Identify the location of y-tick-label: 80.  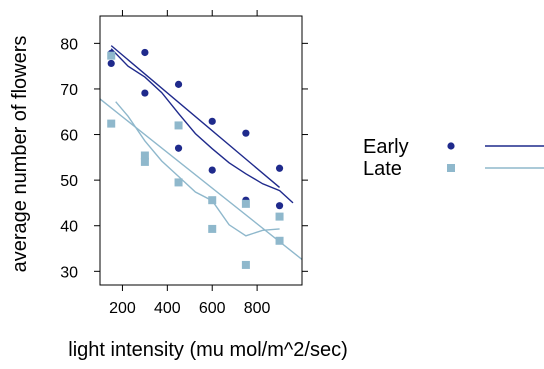
(69, 44).